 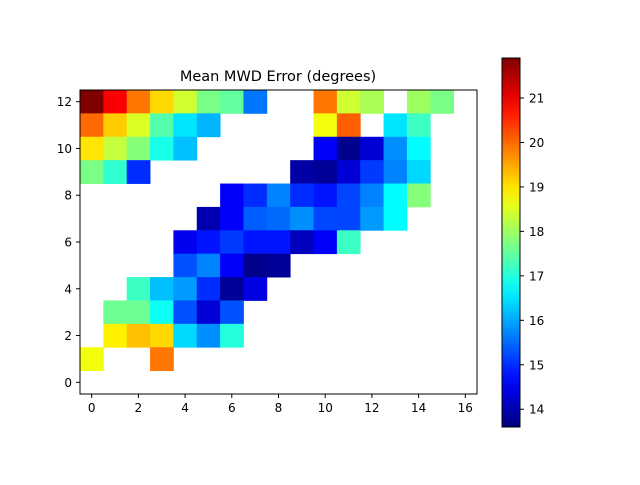 What do you see at coordinates (536, 321) in the screenshot?
I see `colorbar-tick-label: 16` at bounding box center [536, 321].